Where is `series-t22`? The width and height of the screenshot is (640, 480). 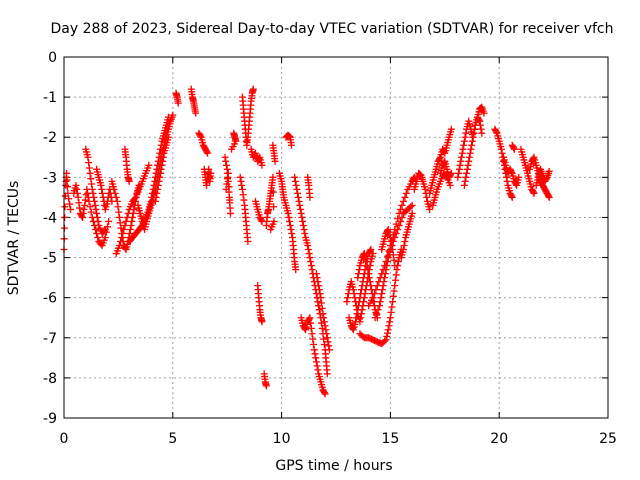 series-t22 is located at coordinates (265, 380).